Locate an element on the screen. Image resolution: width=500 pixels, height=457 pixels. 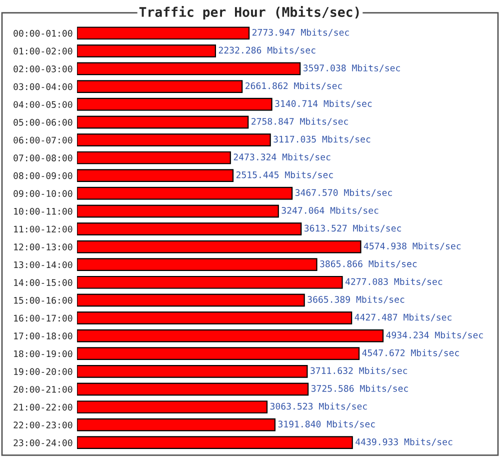
y-tick-label: 21:00-22:00 is located at coordinates (43, 407).